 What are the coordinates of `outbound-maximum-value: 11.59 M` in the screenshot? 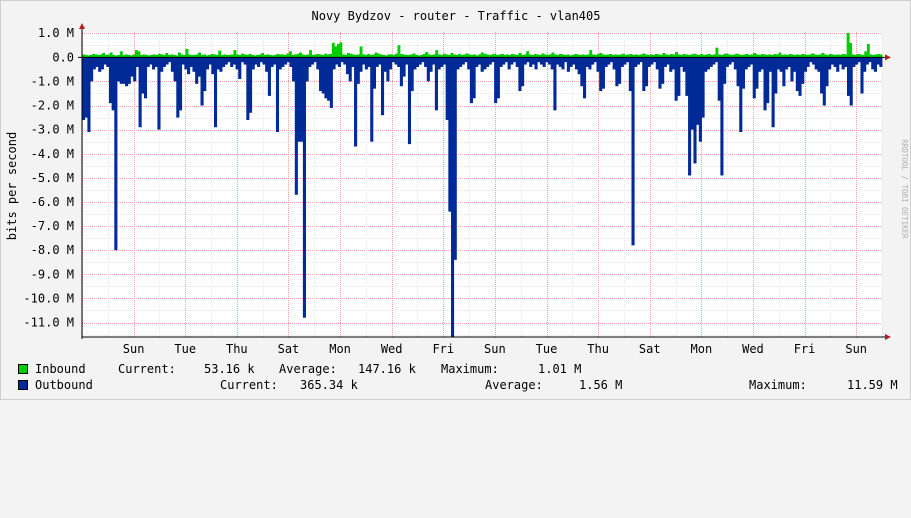 It's located at (872, 385).